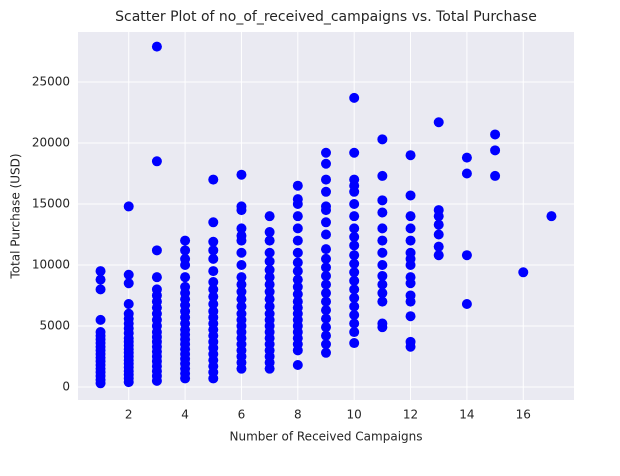 The width and height of the screenshot is (620, 476). What do you see at coordinates (325, 437) in the screenshot?
I see `x-axis-label: Number of Received Campaigns` at bounding box center [325, 437].